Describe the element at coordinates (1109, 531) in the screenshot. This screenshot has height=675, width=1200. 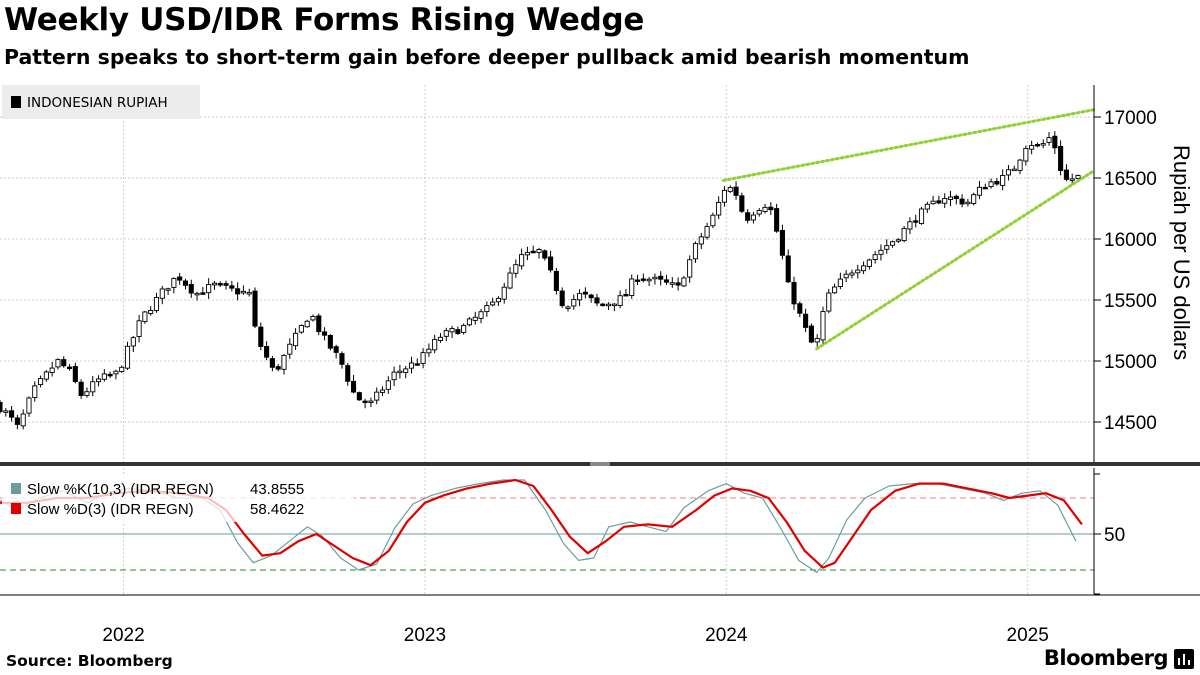
I see `stochastic-y-axis: 50` at that location.